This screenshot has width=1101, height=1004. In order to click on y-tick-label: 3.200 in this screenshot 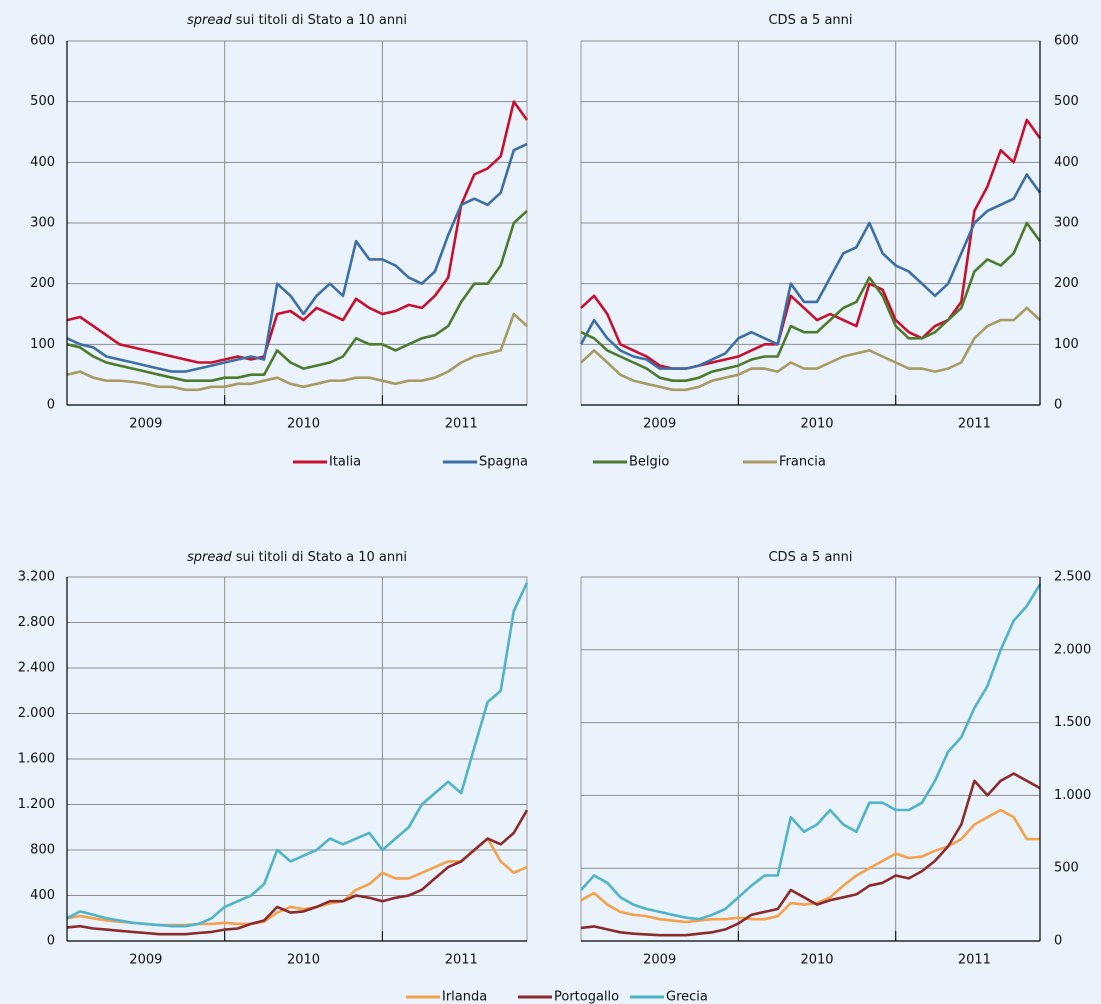, I will do `click(36, 577)`.